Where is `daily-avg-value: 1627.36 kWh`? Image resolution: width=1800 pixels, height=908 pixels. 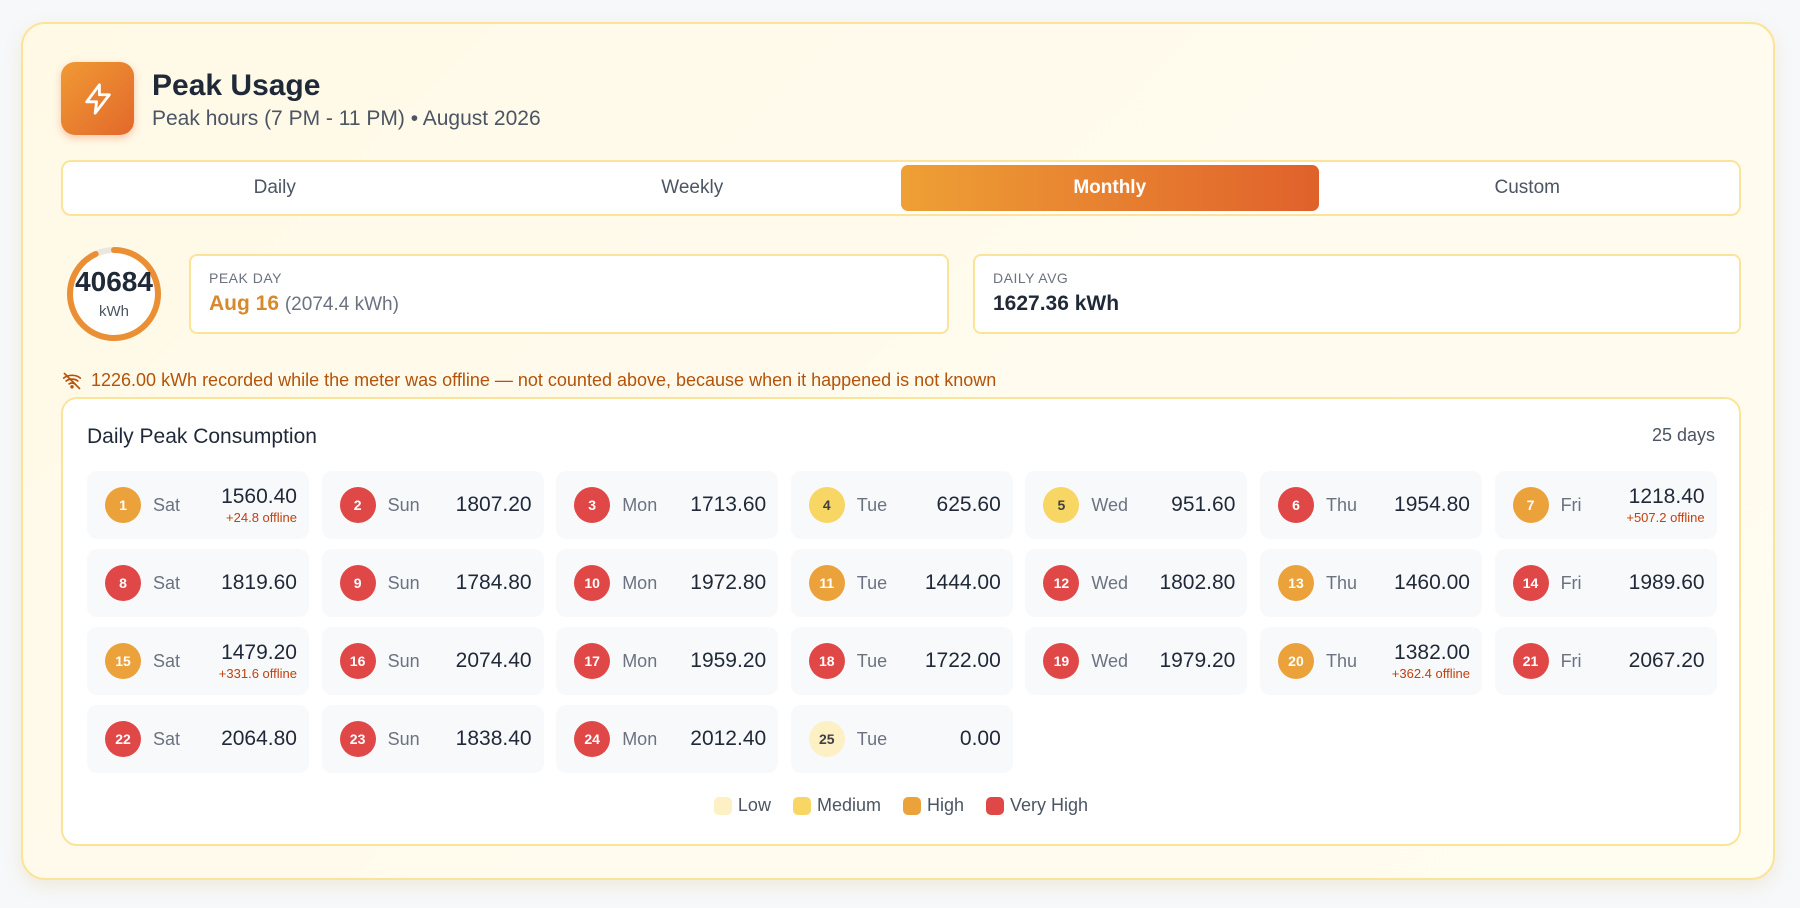
daily-avg-value: 1627.36 kWh is located at coordinates (1056, 303).